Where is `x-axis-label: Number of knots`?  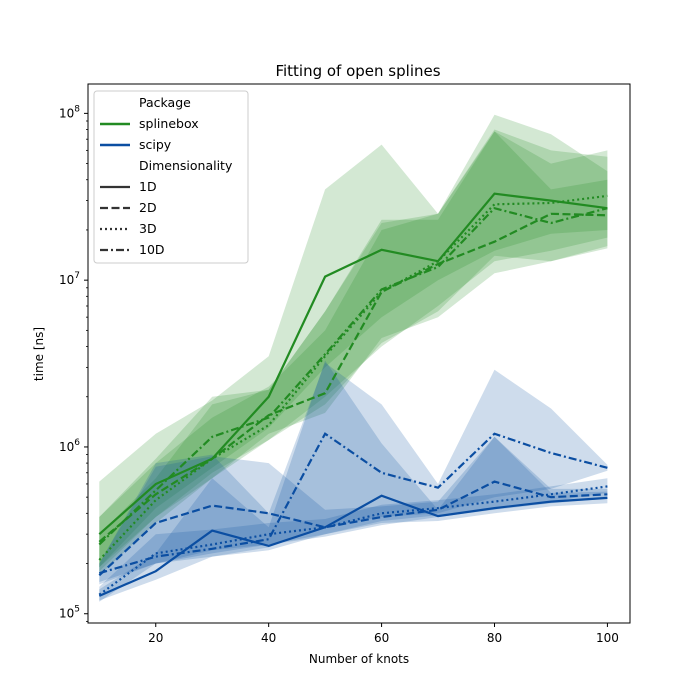 x-axis-label: Number of knots is located at coordinates (359, 659).